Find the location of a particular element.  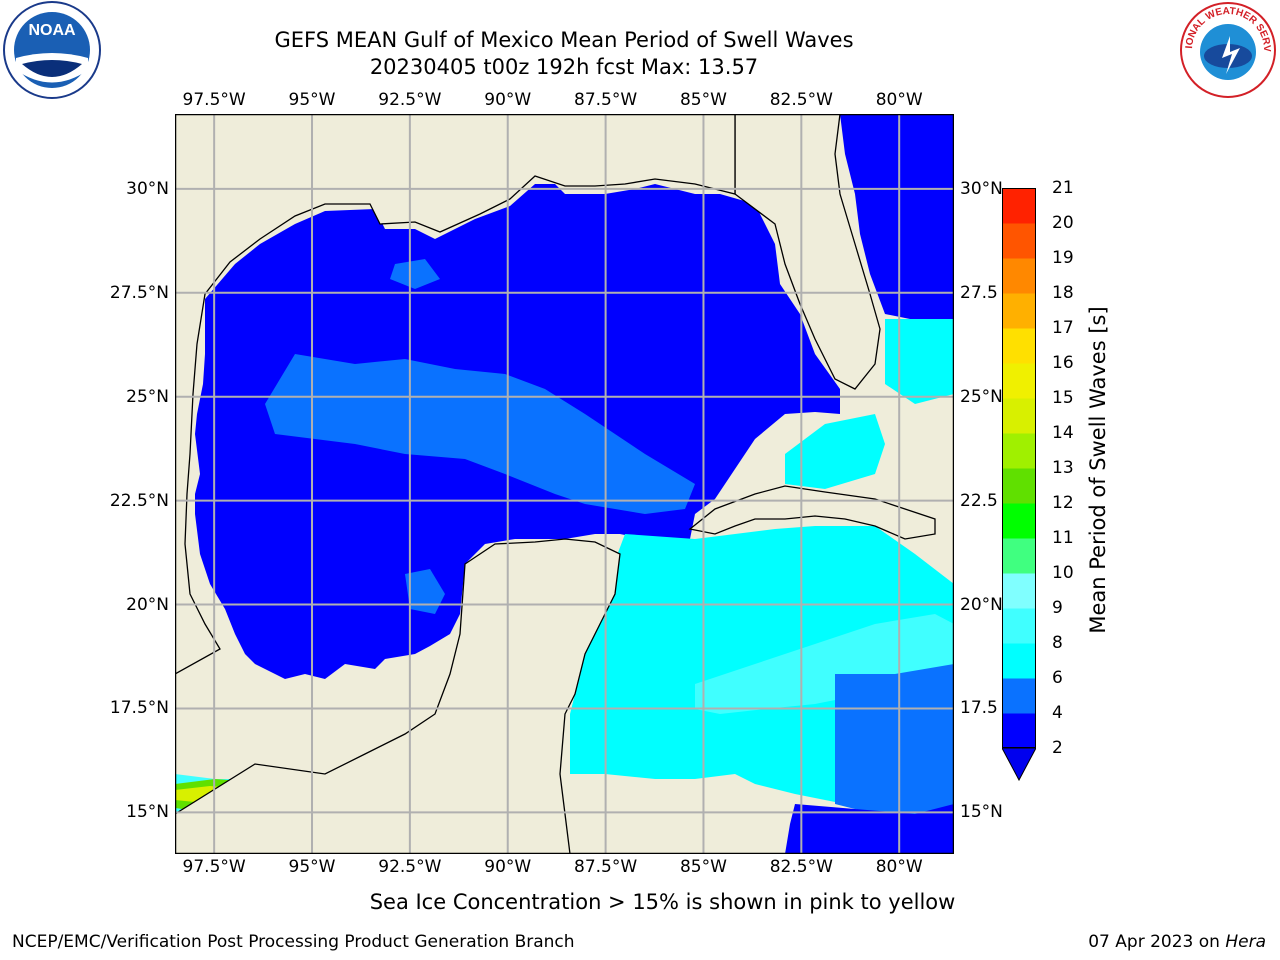

right-latitude-label: 17.5 is located at coordinates (979, 708).